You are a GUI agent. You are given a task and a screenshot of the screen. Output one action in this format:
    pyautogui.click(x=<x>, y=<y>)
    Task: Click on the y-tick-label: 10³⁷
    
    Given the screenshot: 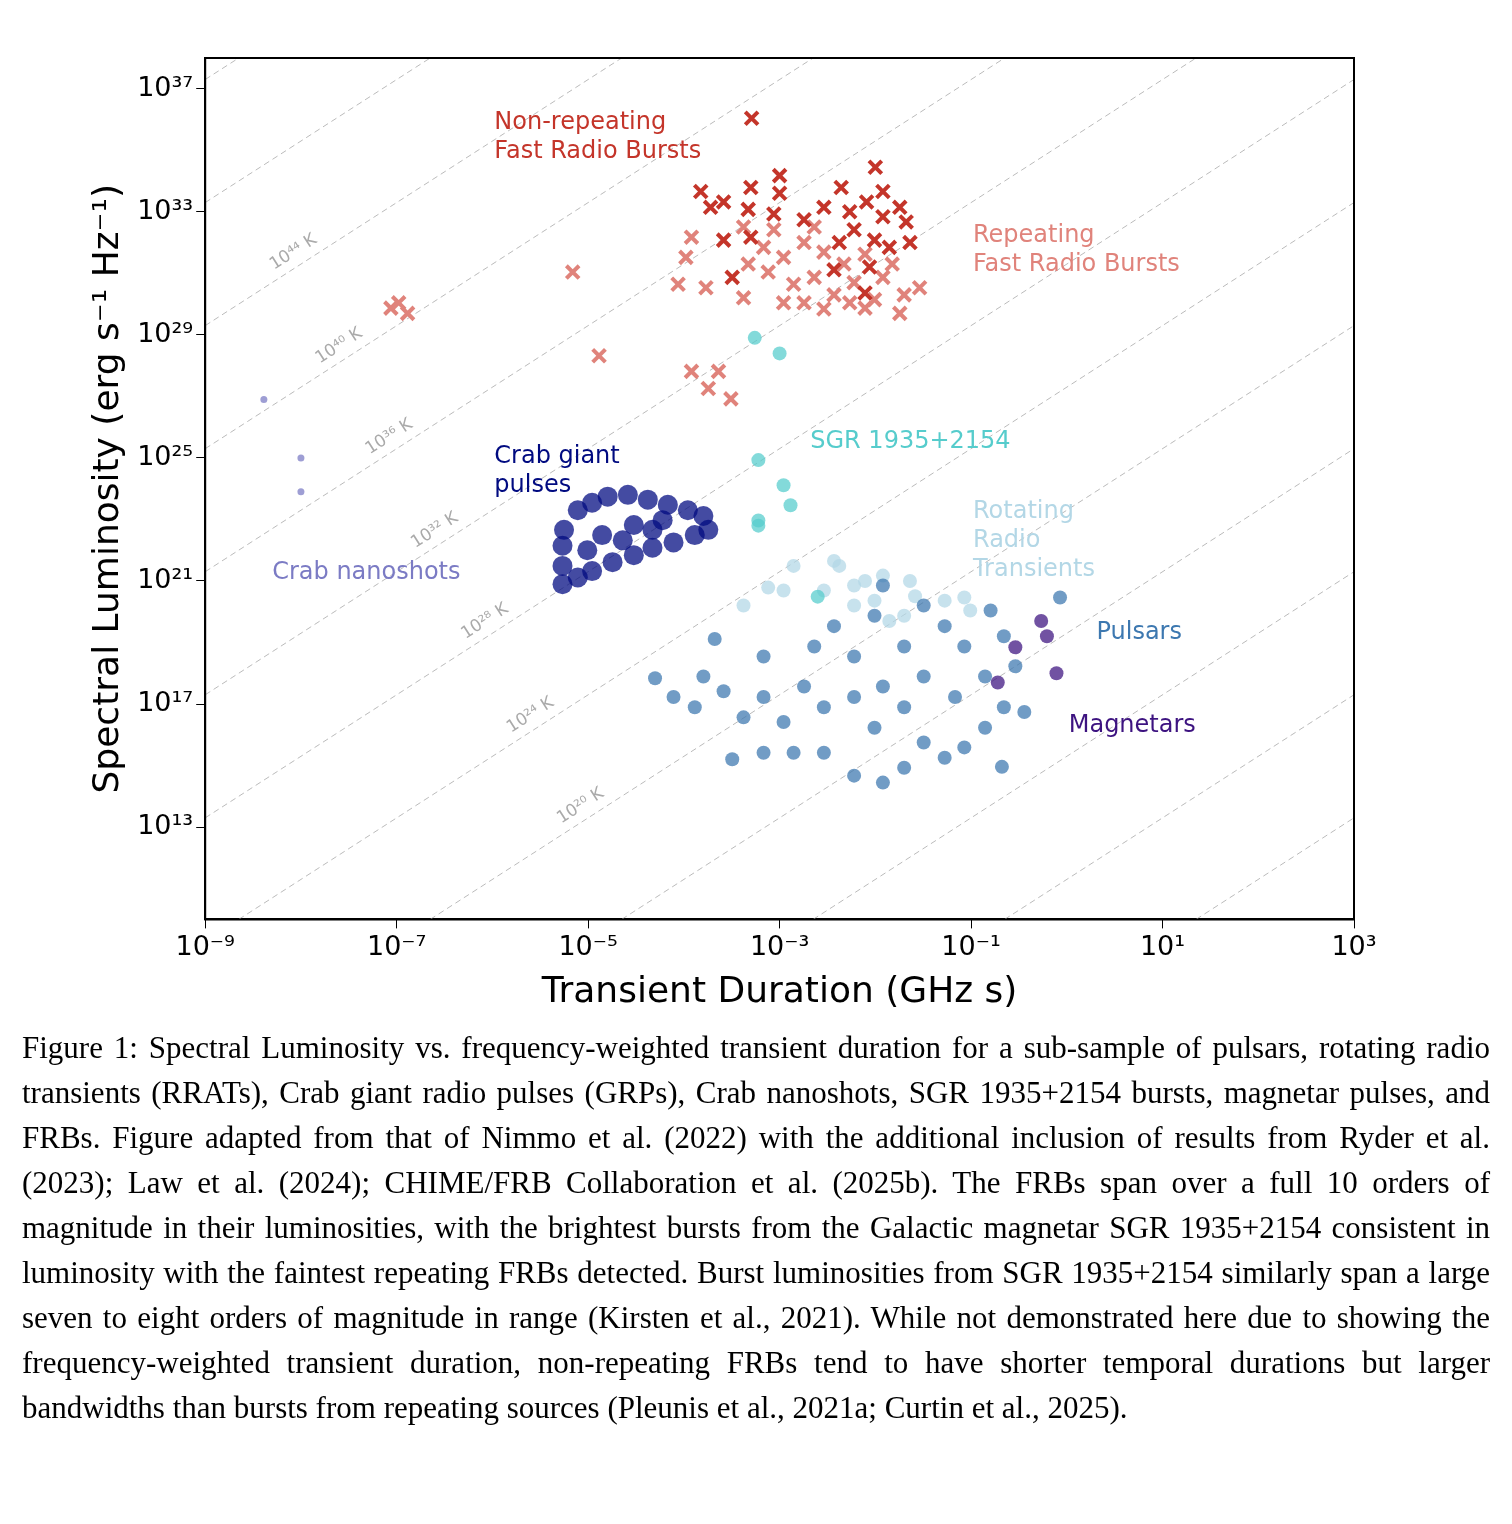 What is the action you would take?
    pyautogui.click(x=165, y=86)
    